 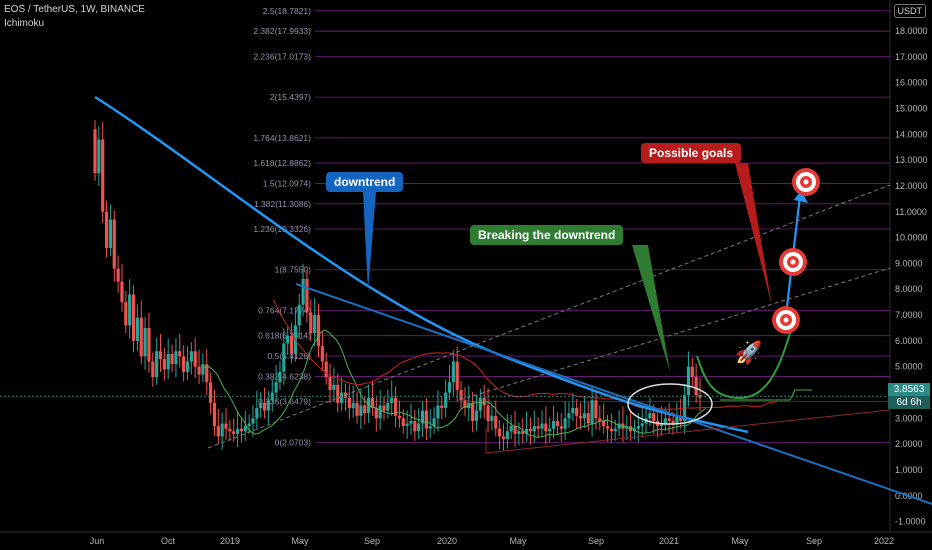 What do you see at coordinates (651, 308) in the screenshot?
I see `breaking-pointer` at bounding box center [651, 308].